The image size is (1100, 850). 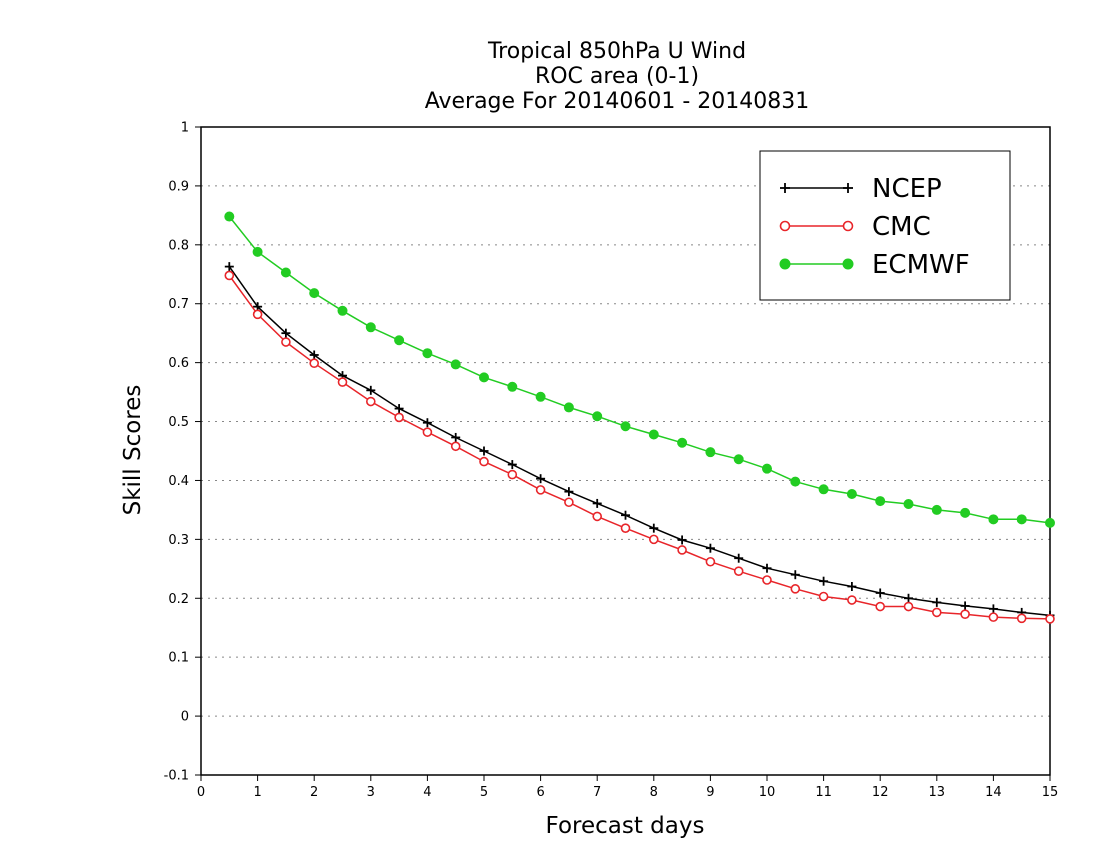 I want to click on legend-entry-ncep: NCEP, so click(x=861, y=189).